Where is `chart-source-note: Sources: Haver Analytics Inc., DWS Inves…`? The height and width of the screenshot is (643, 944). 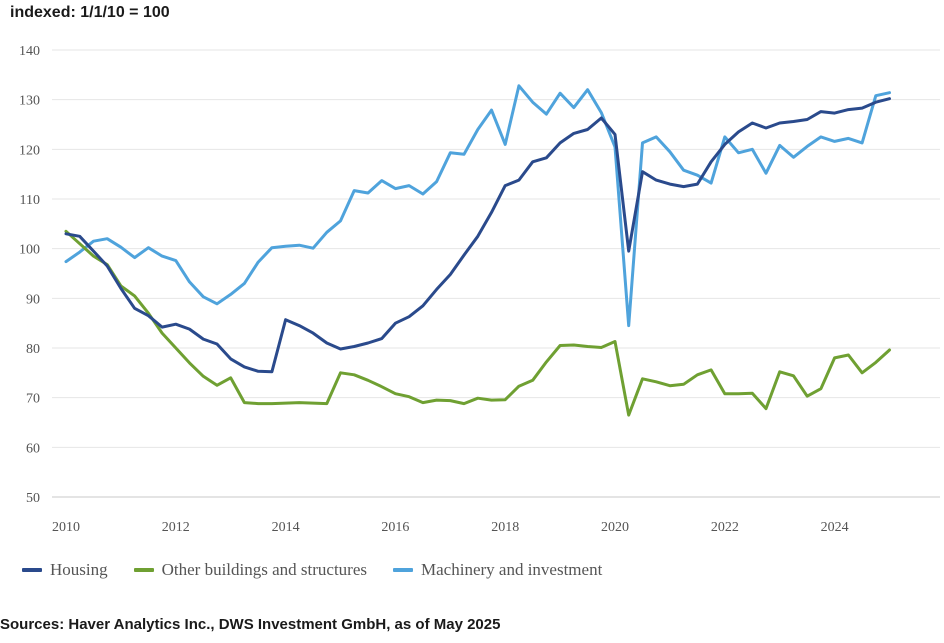 chart-source-note: Sources: Haver Analytics Inc., DWS Inves… is located at coordinates (250, 624).